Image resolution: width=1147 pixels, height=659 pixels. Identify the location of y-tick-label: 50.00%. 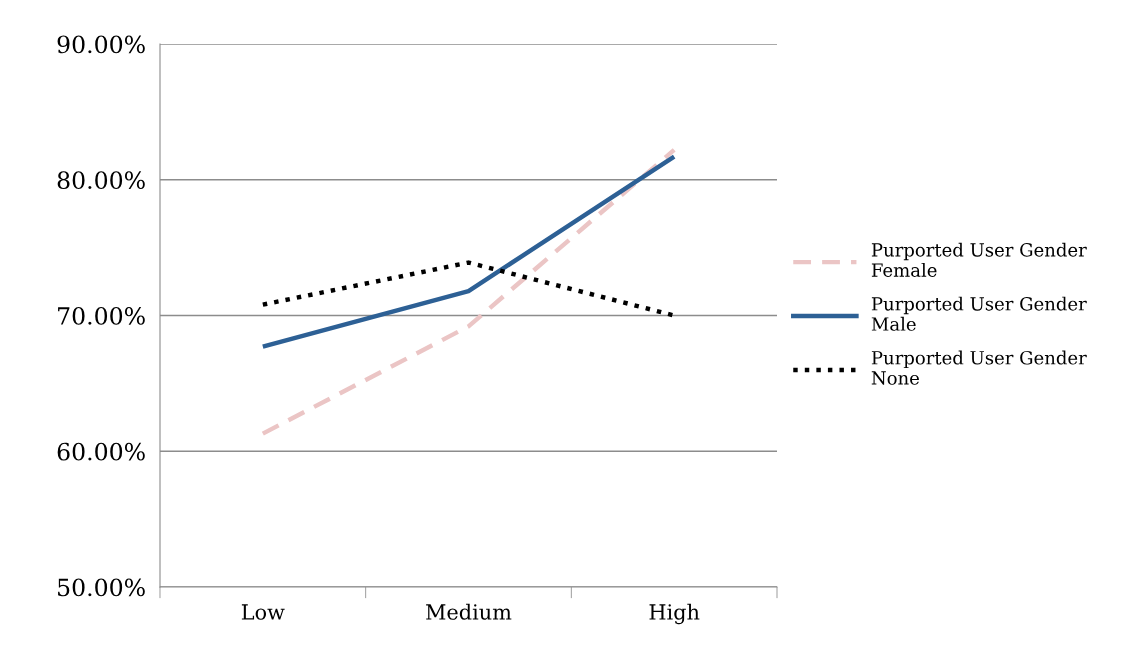
(101, 587).